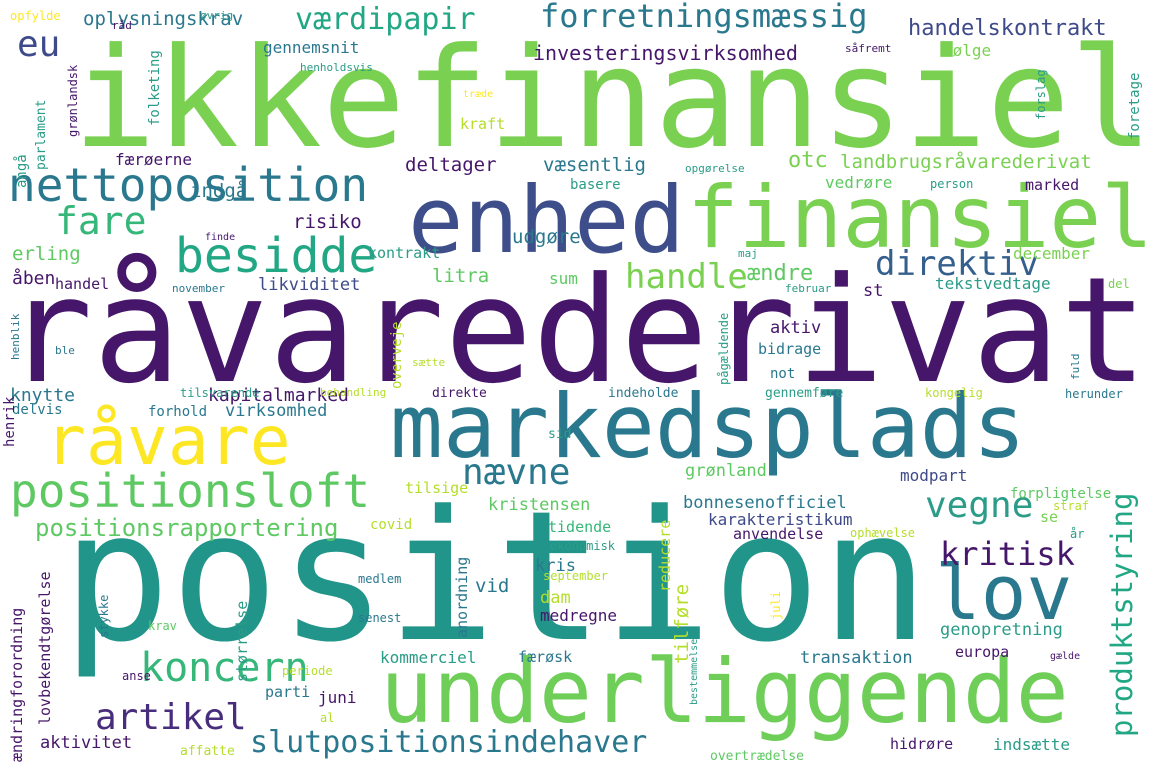 The image size is (1155, 770). What do you see at coordinates (780, 273) in the screenshot?
I see `word: ændre` at bounding box center [780, 273].